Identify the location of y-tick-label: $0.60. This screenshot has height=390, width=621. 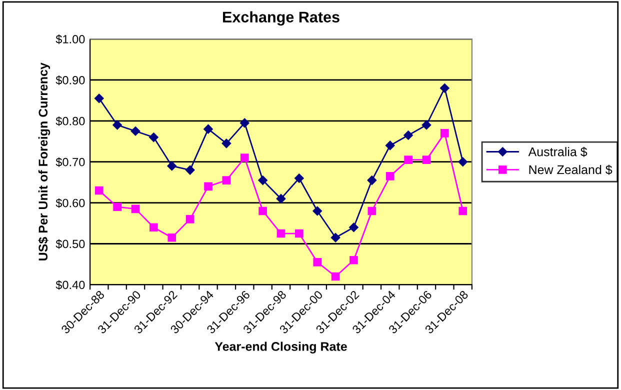
(70, 203).